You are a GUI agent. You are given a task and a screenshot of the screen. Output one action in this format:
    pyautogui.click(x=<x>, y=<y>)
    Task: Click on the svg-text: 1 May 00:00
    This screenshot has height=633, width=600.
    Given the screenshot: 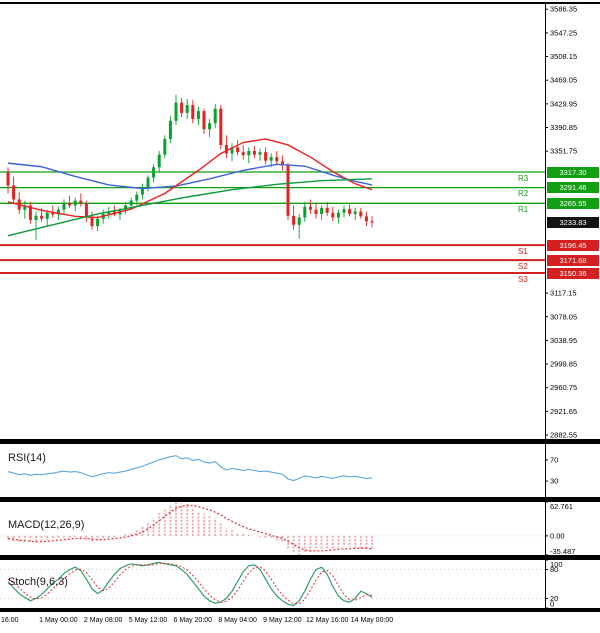 What is the action you would take?
    pyautogui.click(x=58, y=620)
    